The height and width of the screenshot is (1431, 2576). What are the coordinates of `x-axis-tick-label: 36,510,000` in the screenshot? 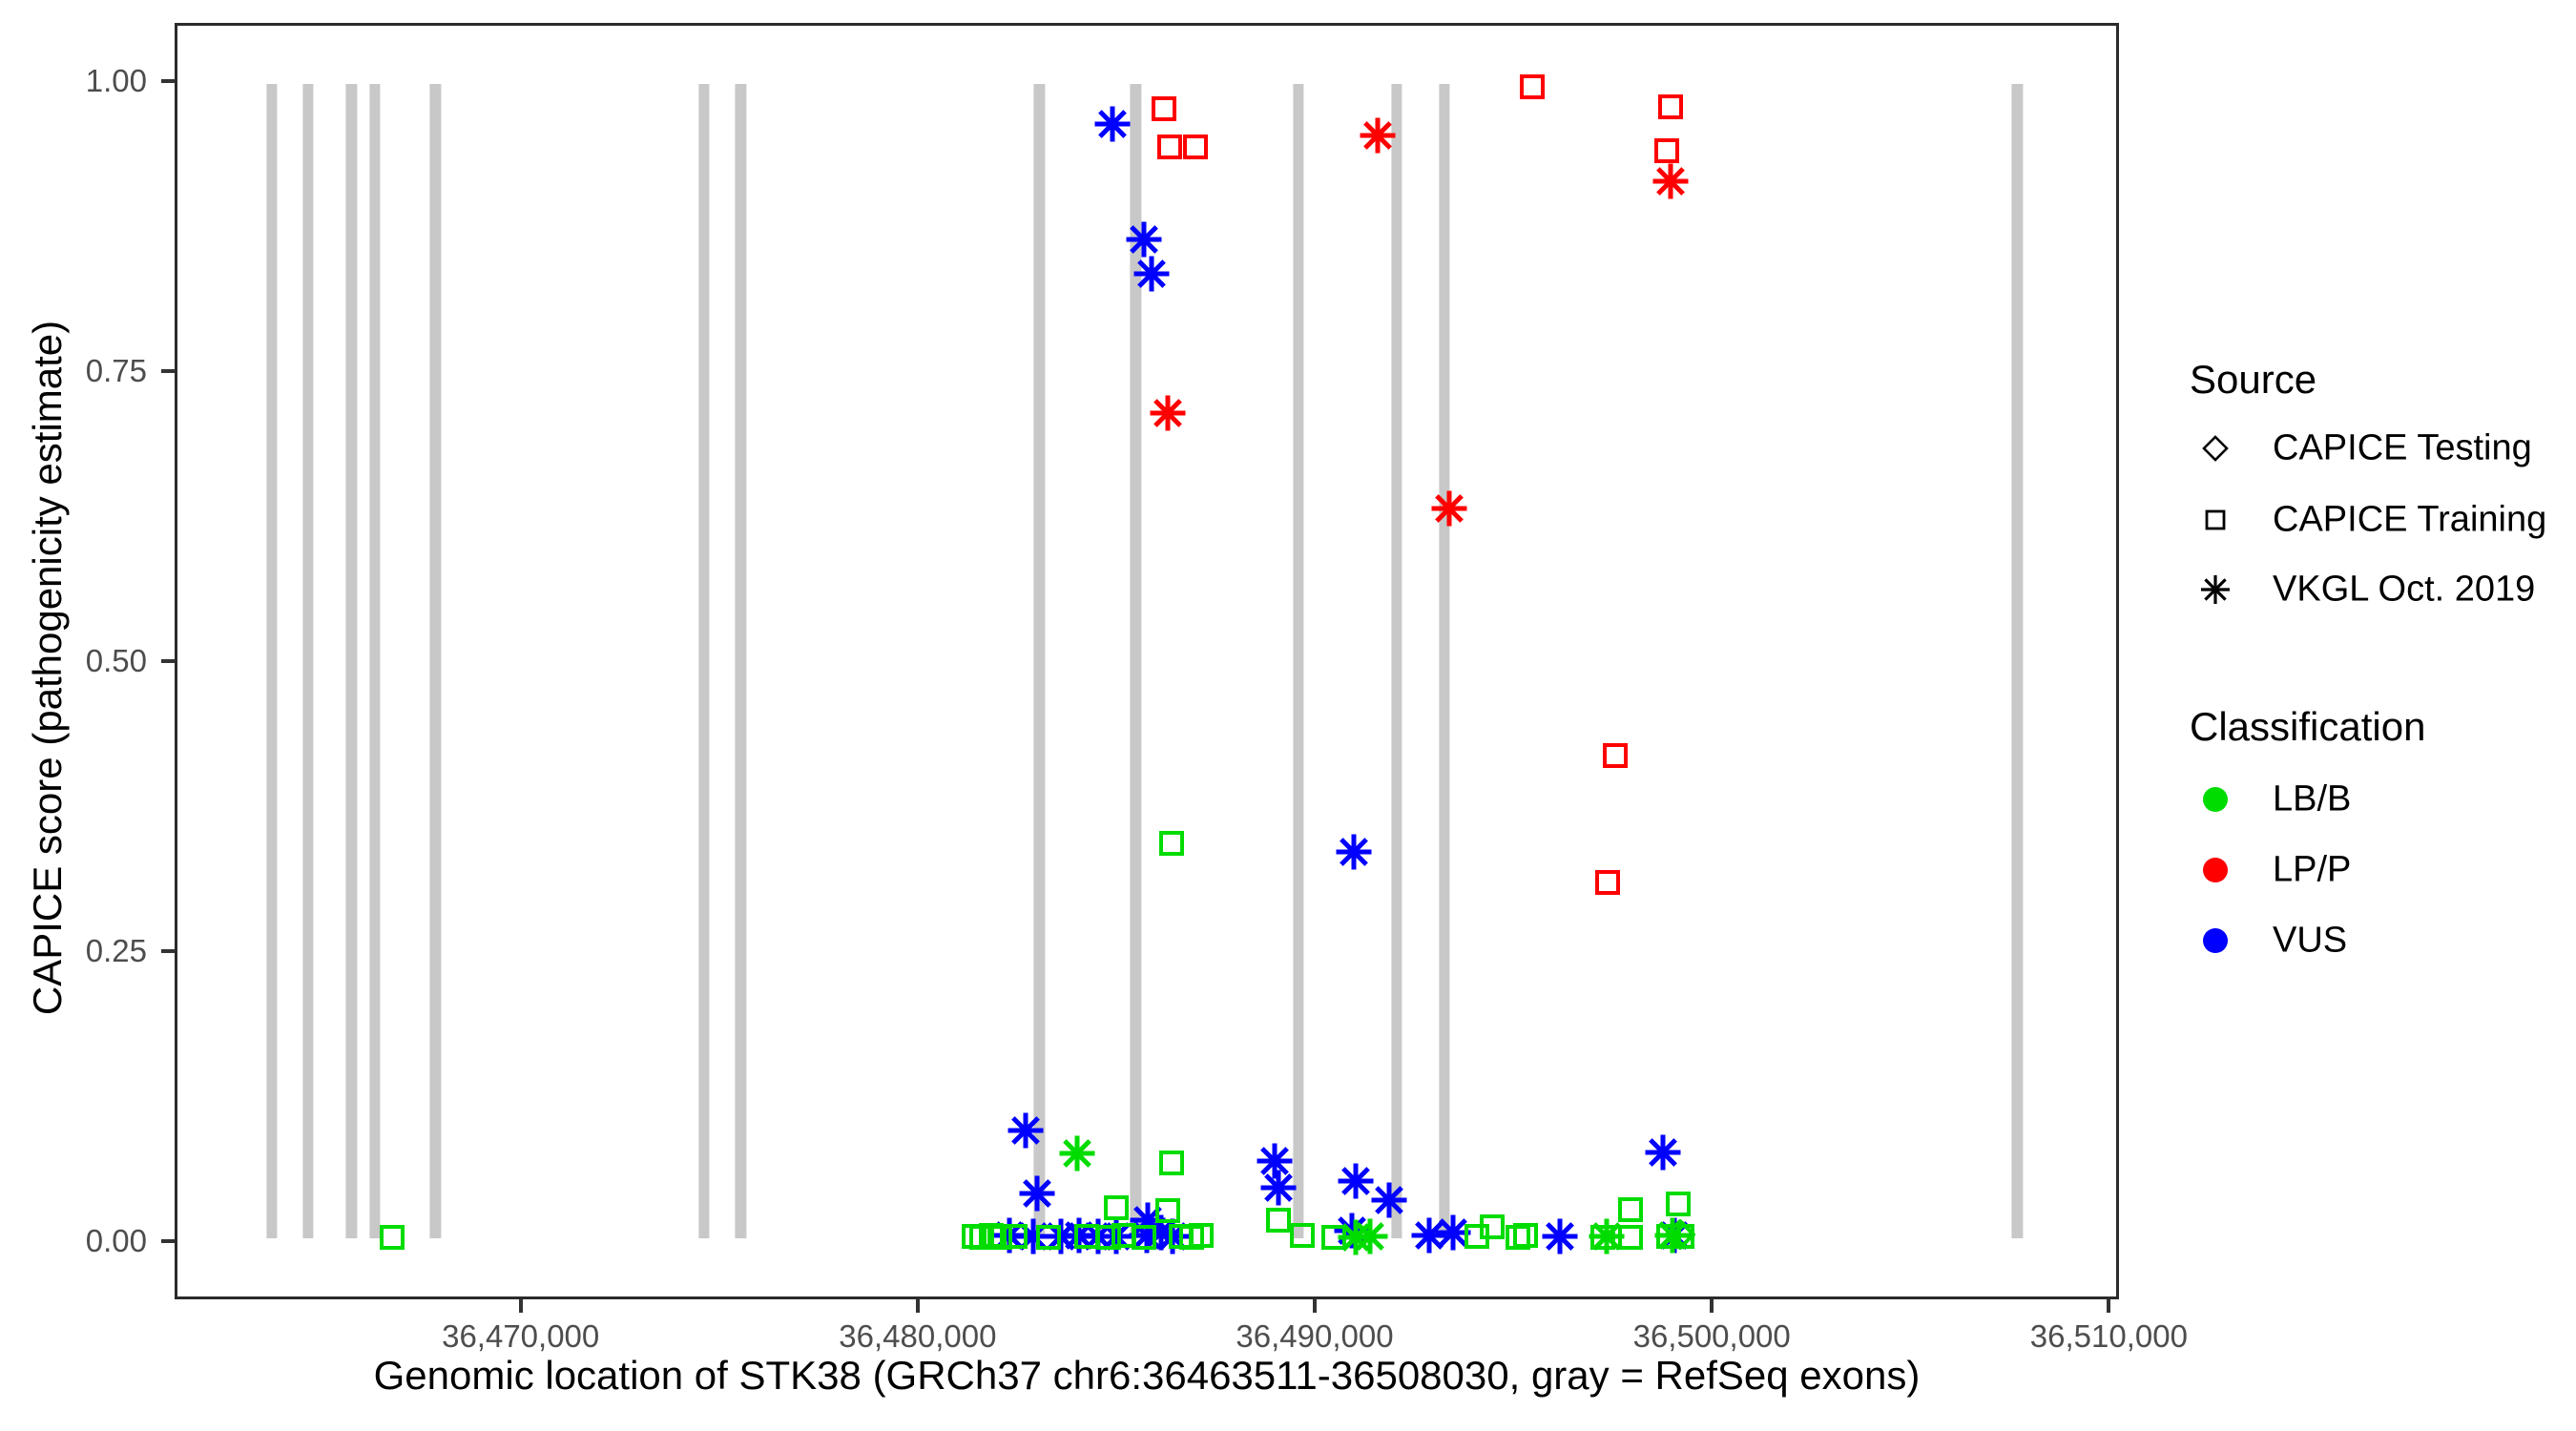 It's located at (2108, 1336).